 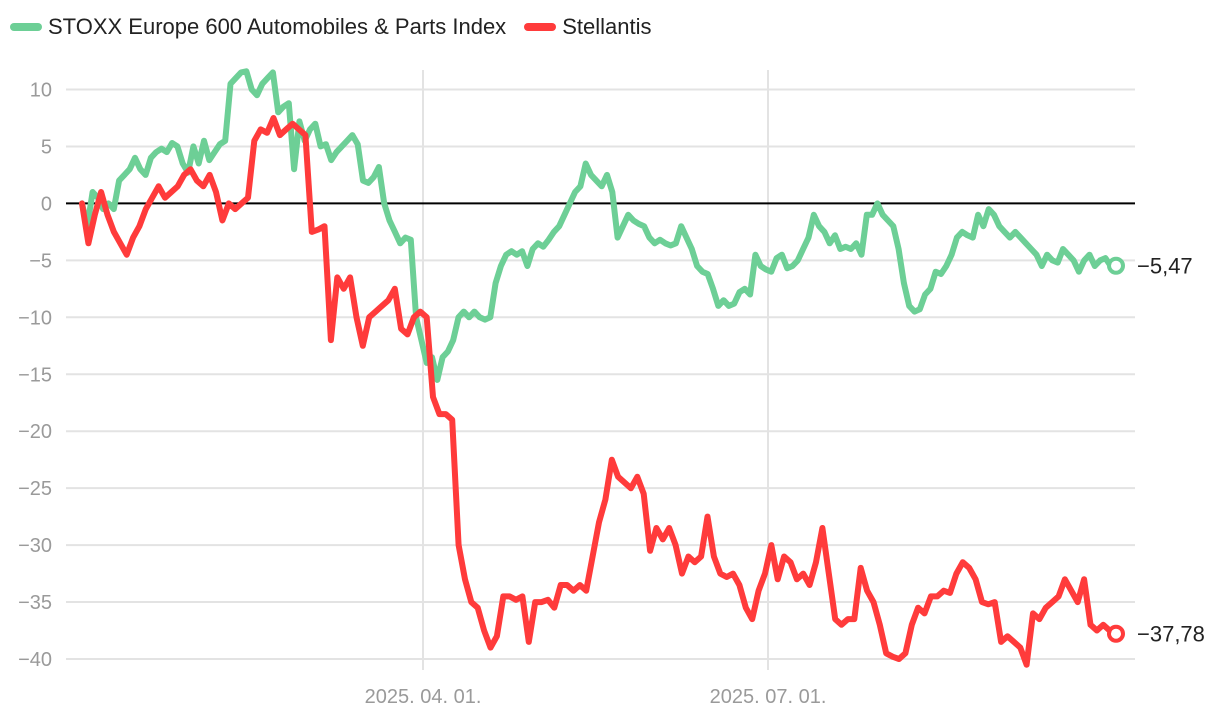 I want to click on y-tick-label-7: −25, so click(x=35, y=489).